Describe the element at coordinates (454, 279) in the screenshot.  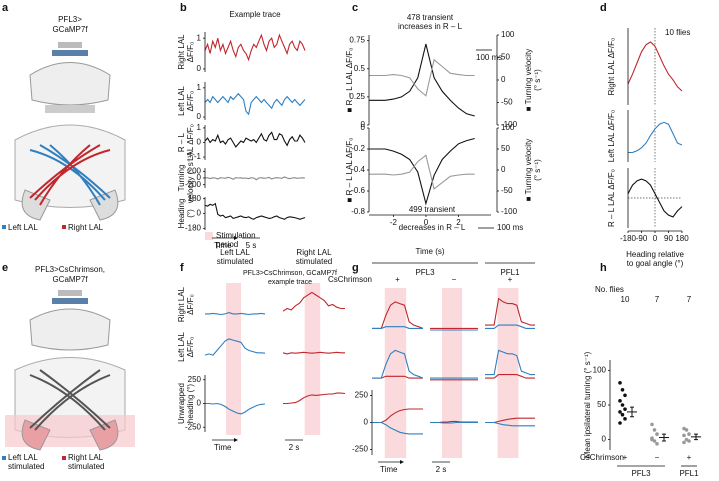
I see `label: −` at that location.